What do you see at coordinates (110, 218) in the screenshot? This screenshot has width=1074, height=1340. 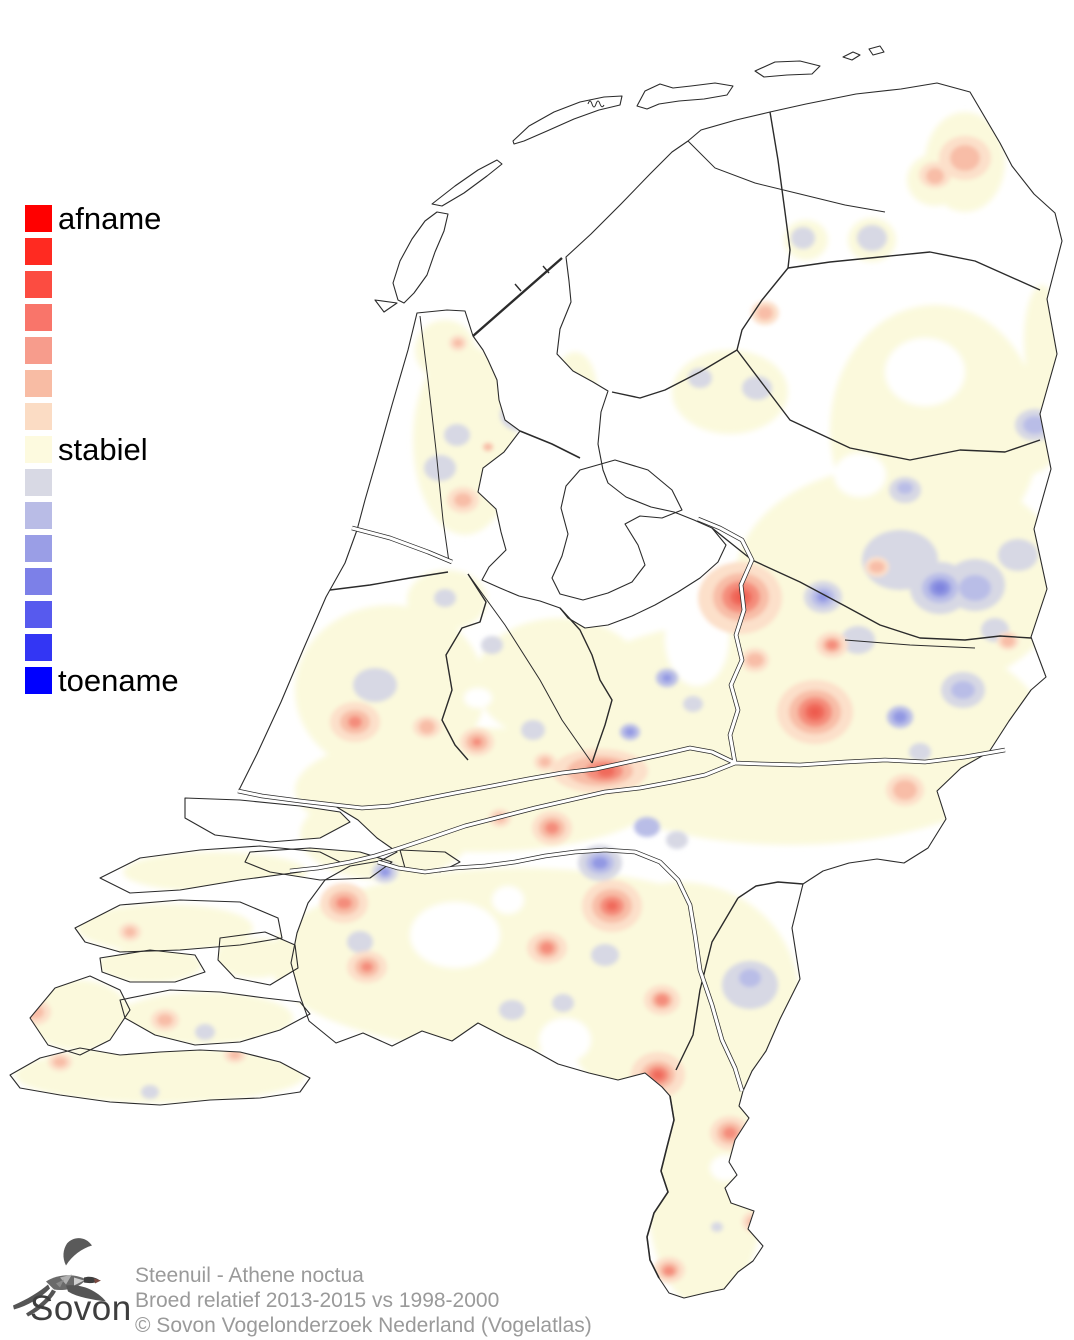 I see `legend-label-afname: afname` at bounding box center [110, 218].